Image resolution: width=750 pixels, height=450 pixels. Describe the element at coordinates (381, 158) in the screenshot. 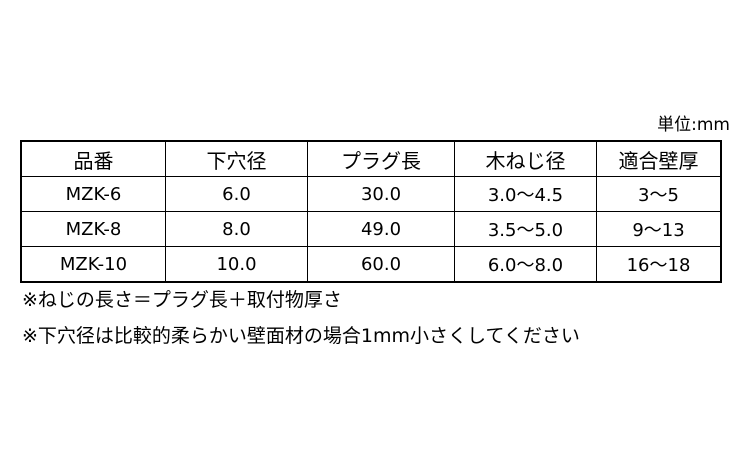

I see `header-plug-length: プラグ長` at that location.